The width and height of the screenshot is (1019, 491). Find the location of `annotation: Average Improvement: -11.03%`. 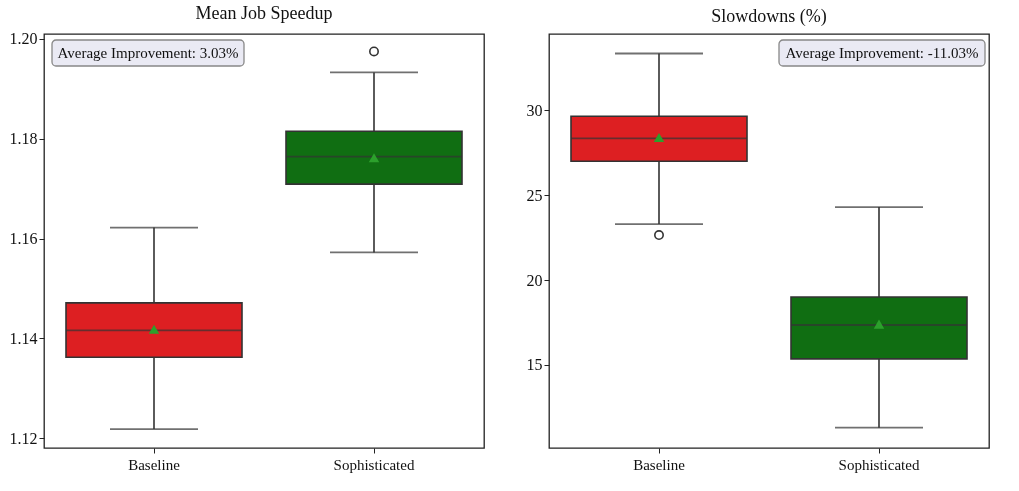

annotation: Average Improvement: -11.03% is located at coordinates (882, 53).